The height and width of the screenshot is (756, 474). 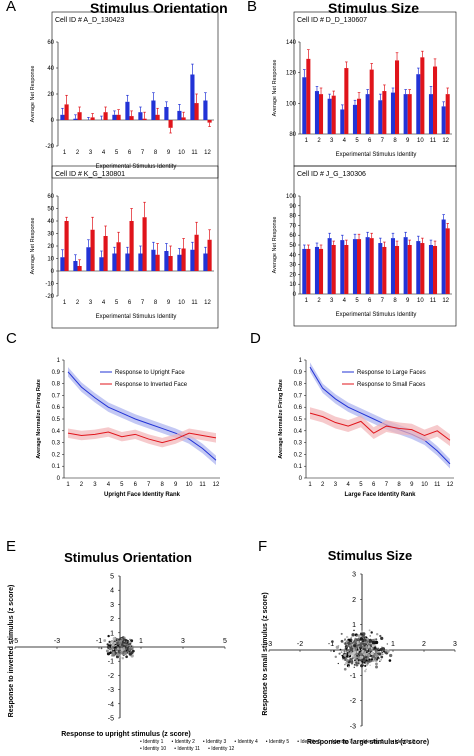 What do you see at coordinates (49, 297) in the screenshot?
I see `chart-a2-ytick-label: -20` at bounding box center [49, 297].